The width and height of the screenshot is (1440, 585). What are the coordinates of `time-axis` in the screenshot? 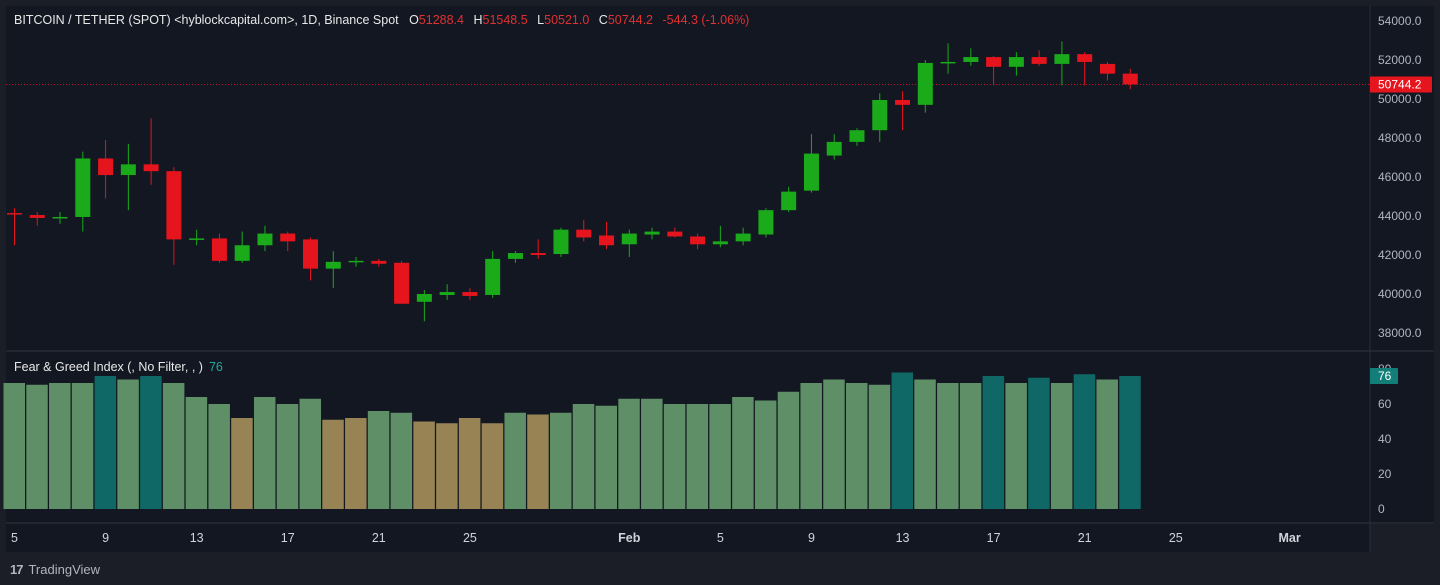 It's located at (688, 538).